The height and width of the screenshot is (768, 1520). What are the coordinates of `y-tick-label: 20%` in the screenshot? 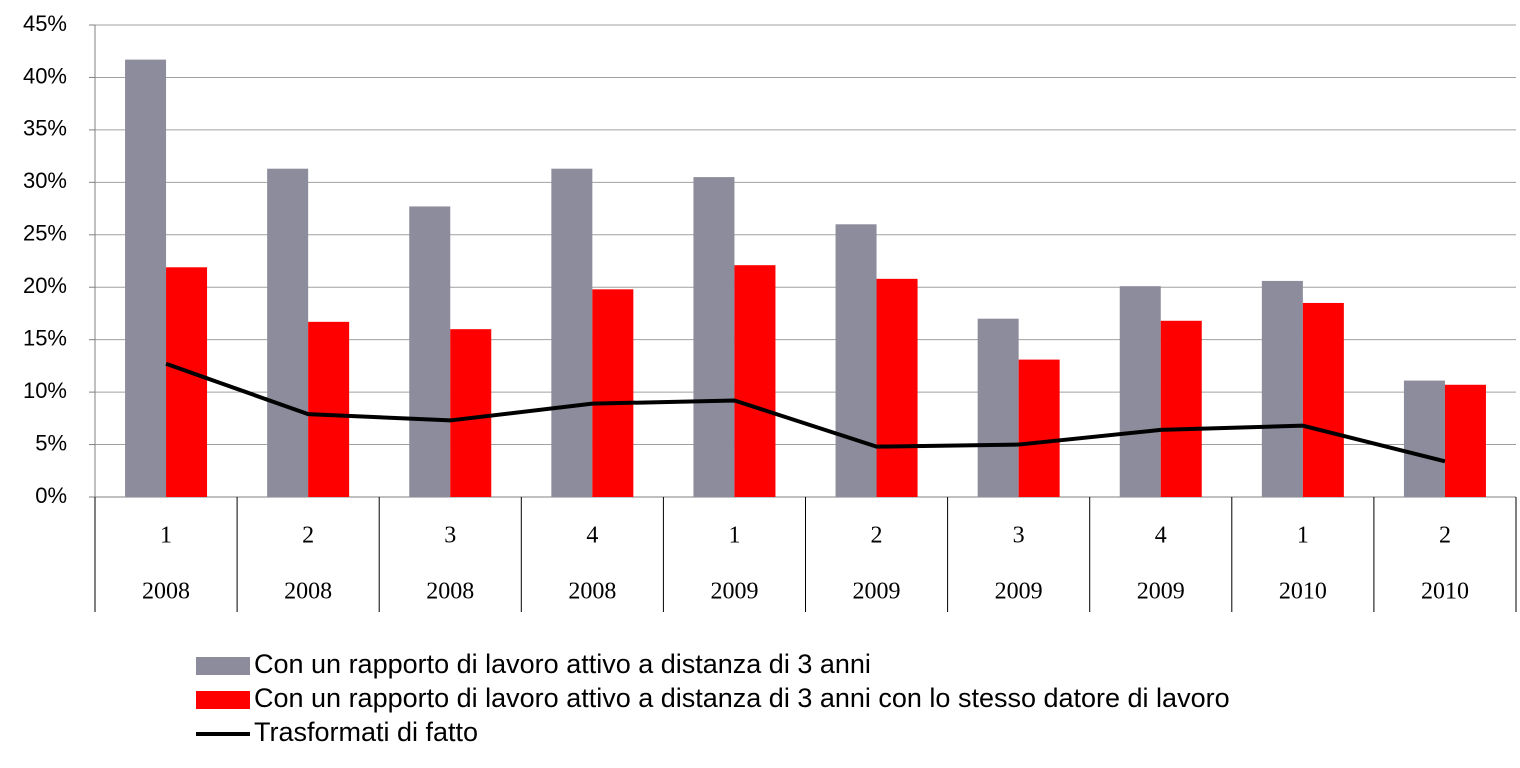 It's located at (45, 285).